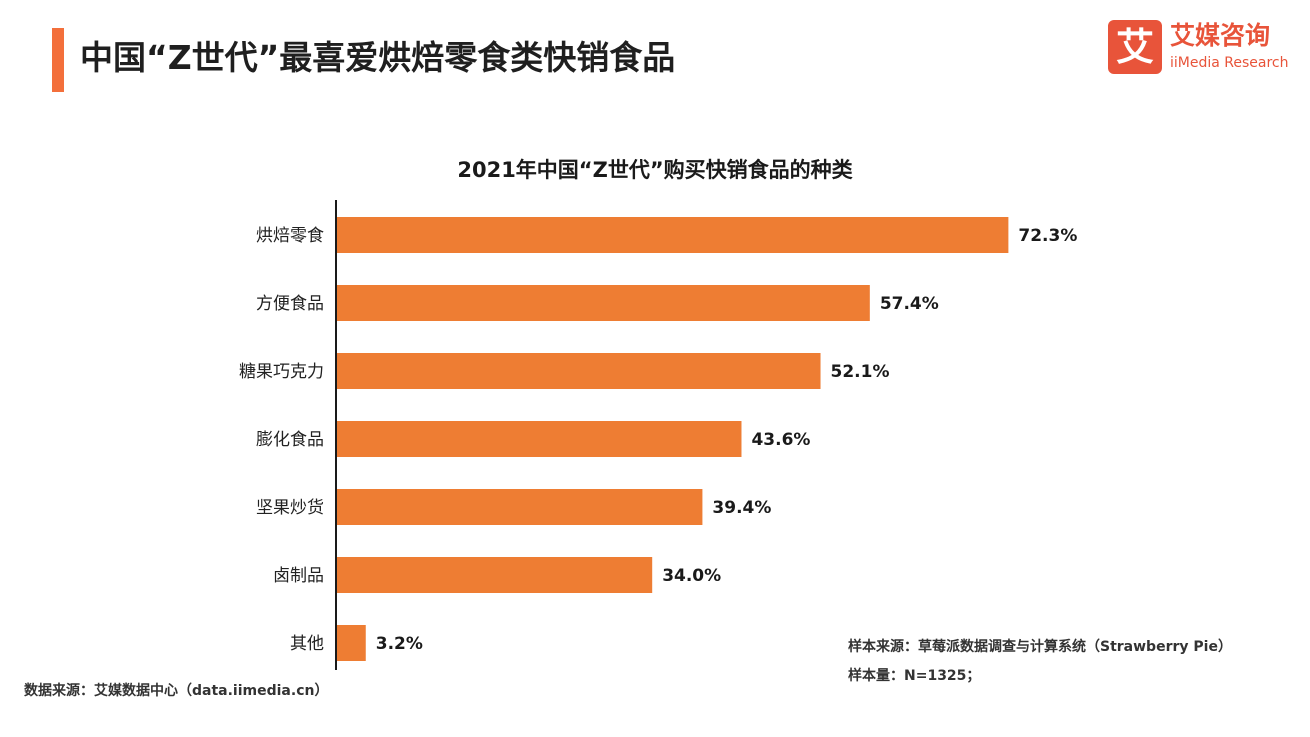 This screenshot has width=1310, height=737. What do you see at coordinates (307, 644) in the screenshot?
I see `category-label-6: 其他` at bounding box center [307, 644].